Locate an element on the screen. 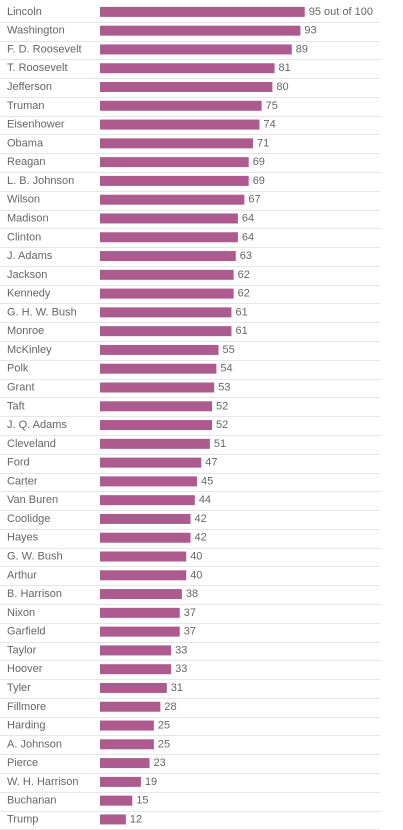  category-label: Fillmore is located at coordinates (26, 707).